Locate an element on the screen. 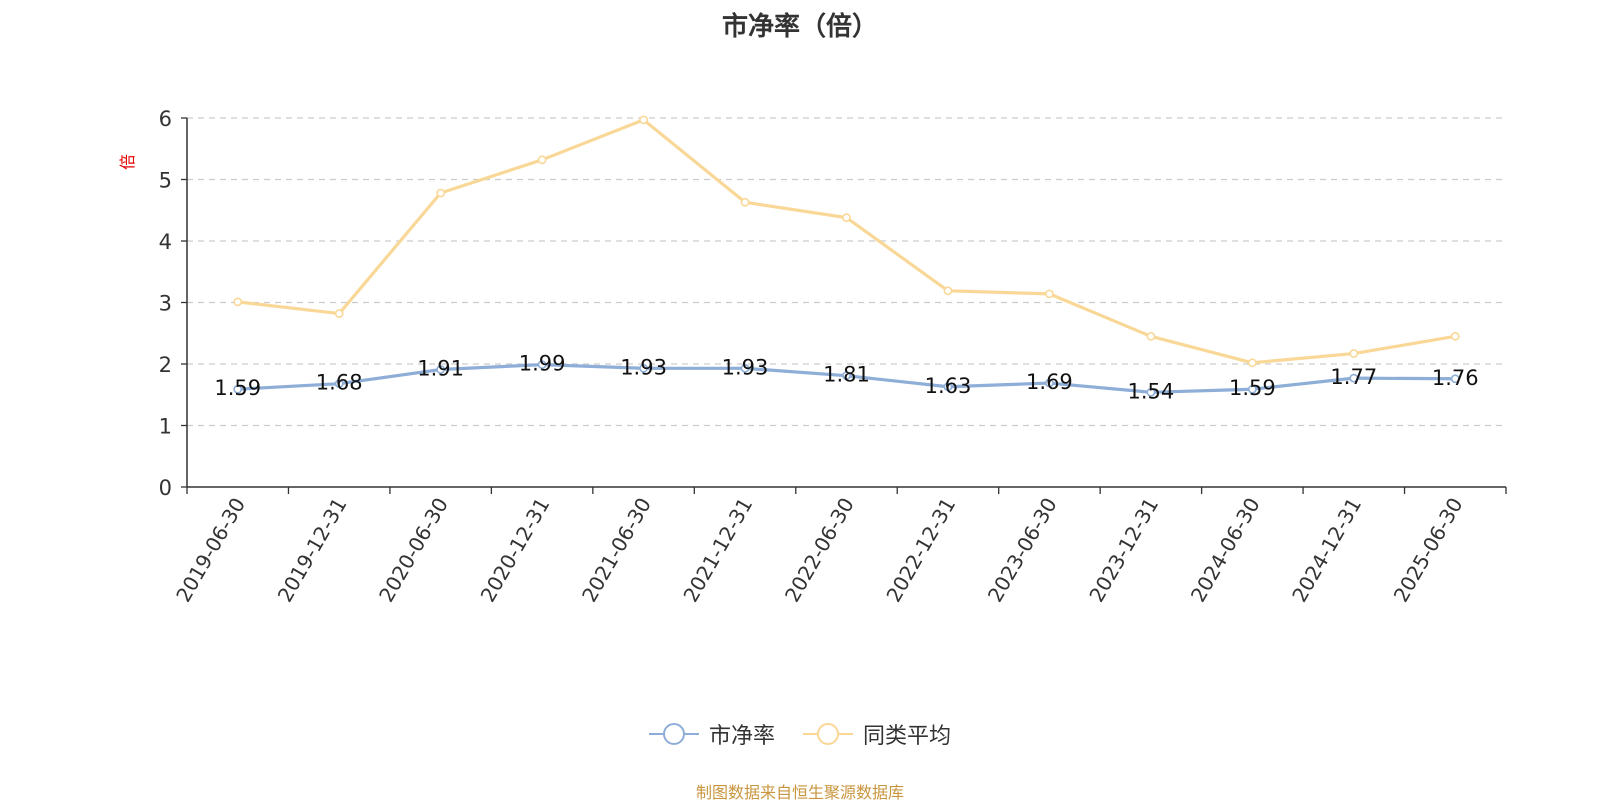 The image size is (1600, 803). legend: 市净率 同类平均 is located at coordinates (800, 734).